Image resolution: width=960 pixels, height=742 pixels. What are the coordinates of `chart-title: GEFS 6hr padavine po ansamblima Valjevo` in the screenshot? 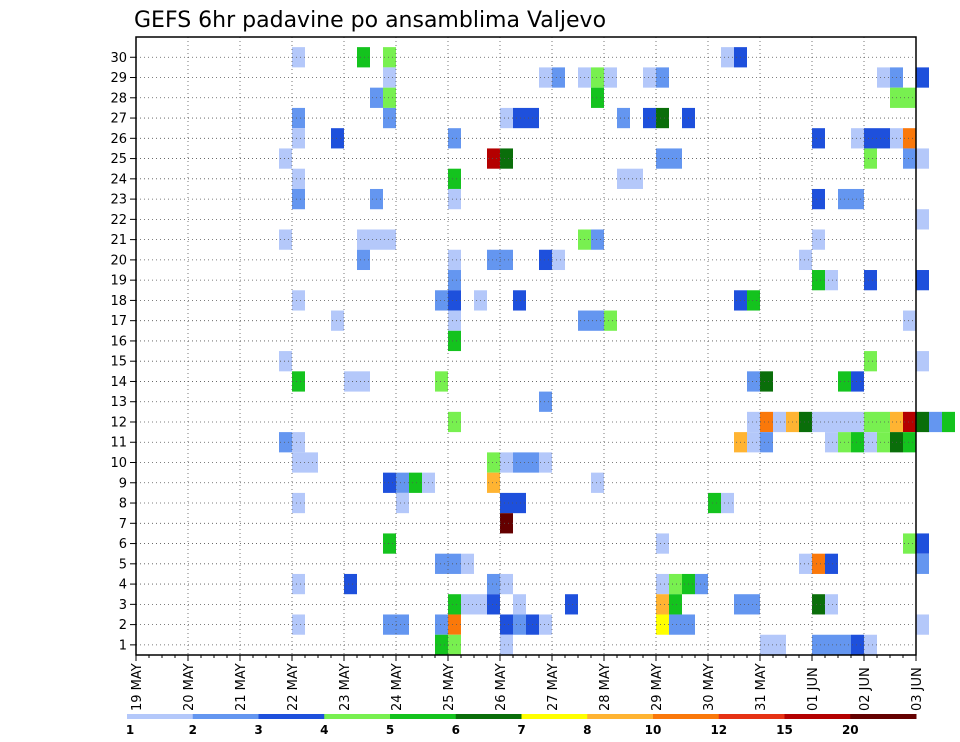 It's located at (370, 20).